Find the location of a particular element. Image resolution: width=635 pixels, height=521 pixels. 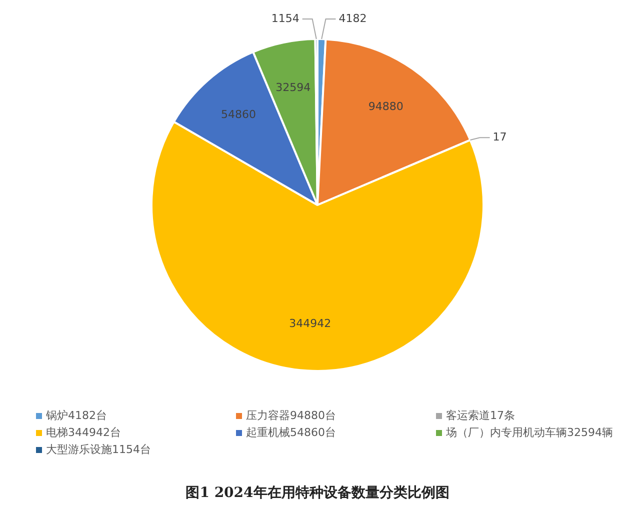

legend-label: 起重机械54860台 is located at coordinates (291, 432).